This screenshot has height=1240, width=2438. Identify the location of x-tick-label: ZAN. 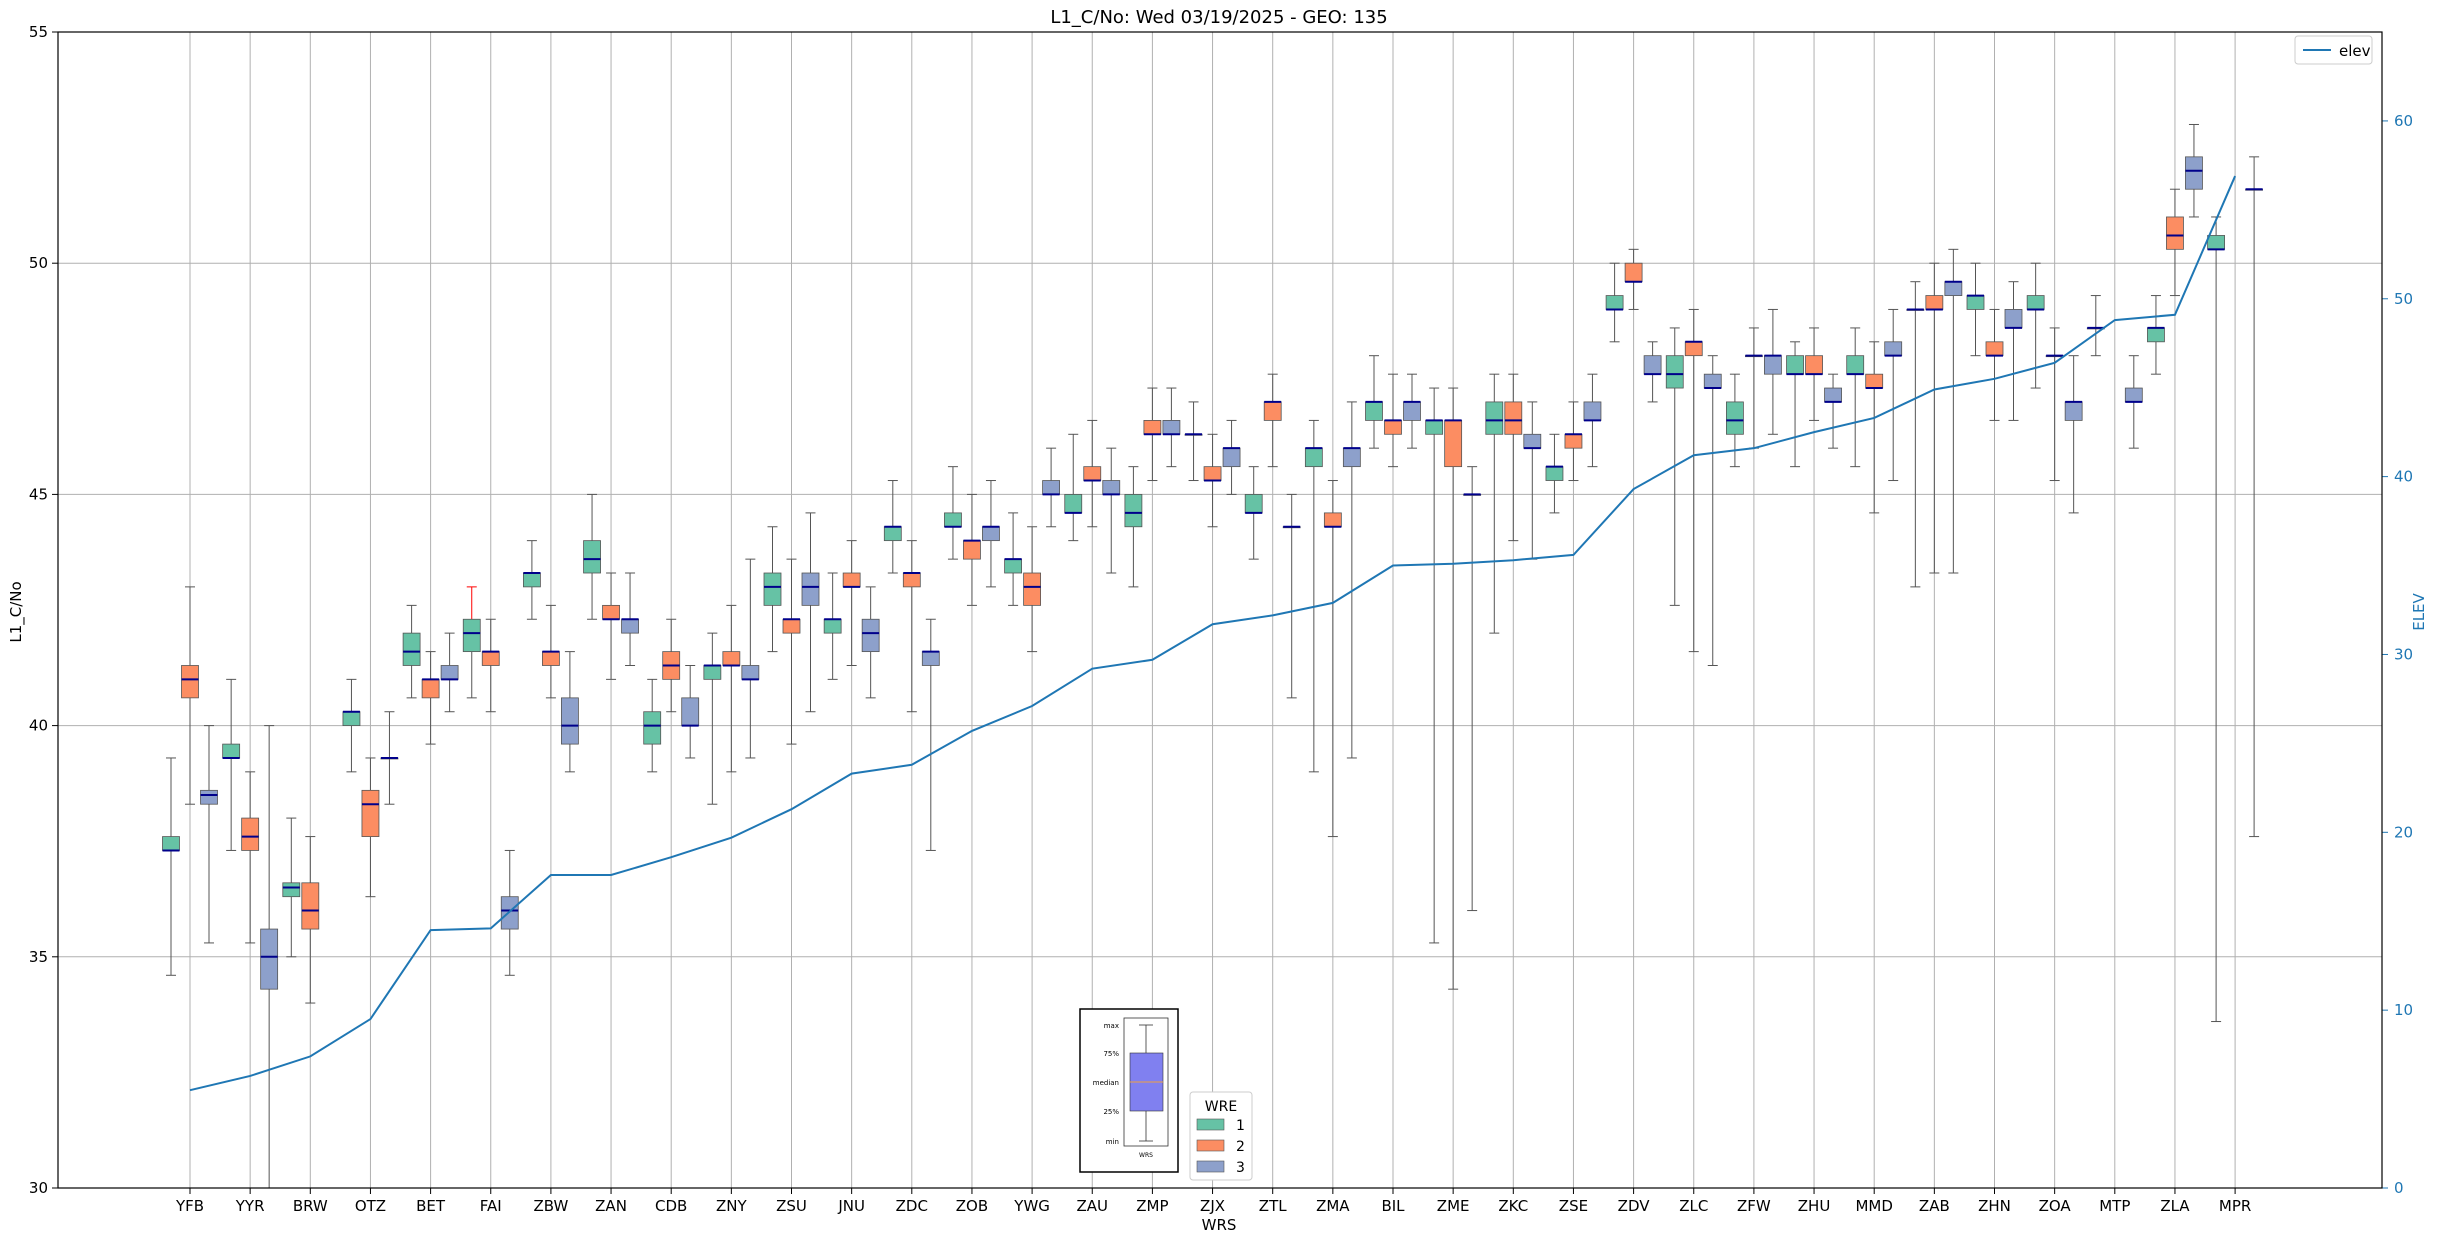
(611, 1206).